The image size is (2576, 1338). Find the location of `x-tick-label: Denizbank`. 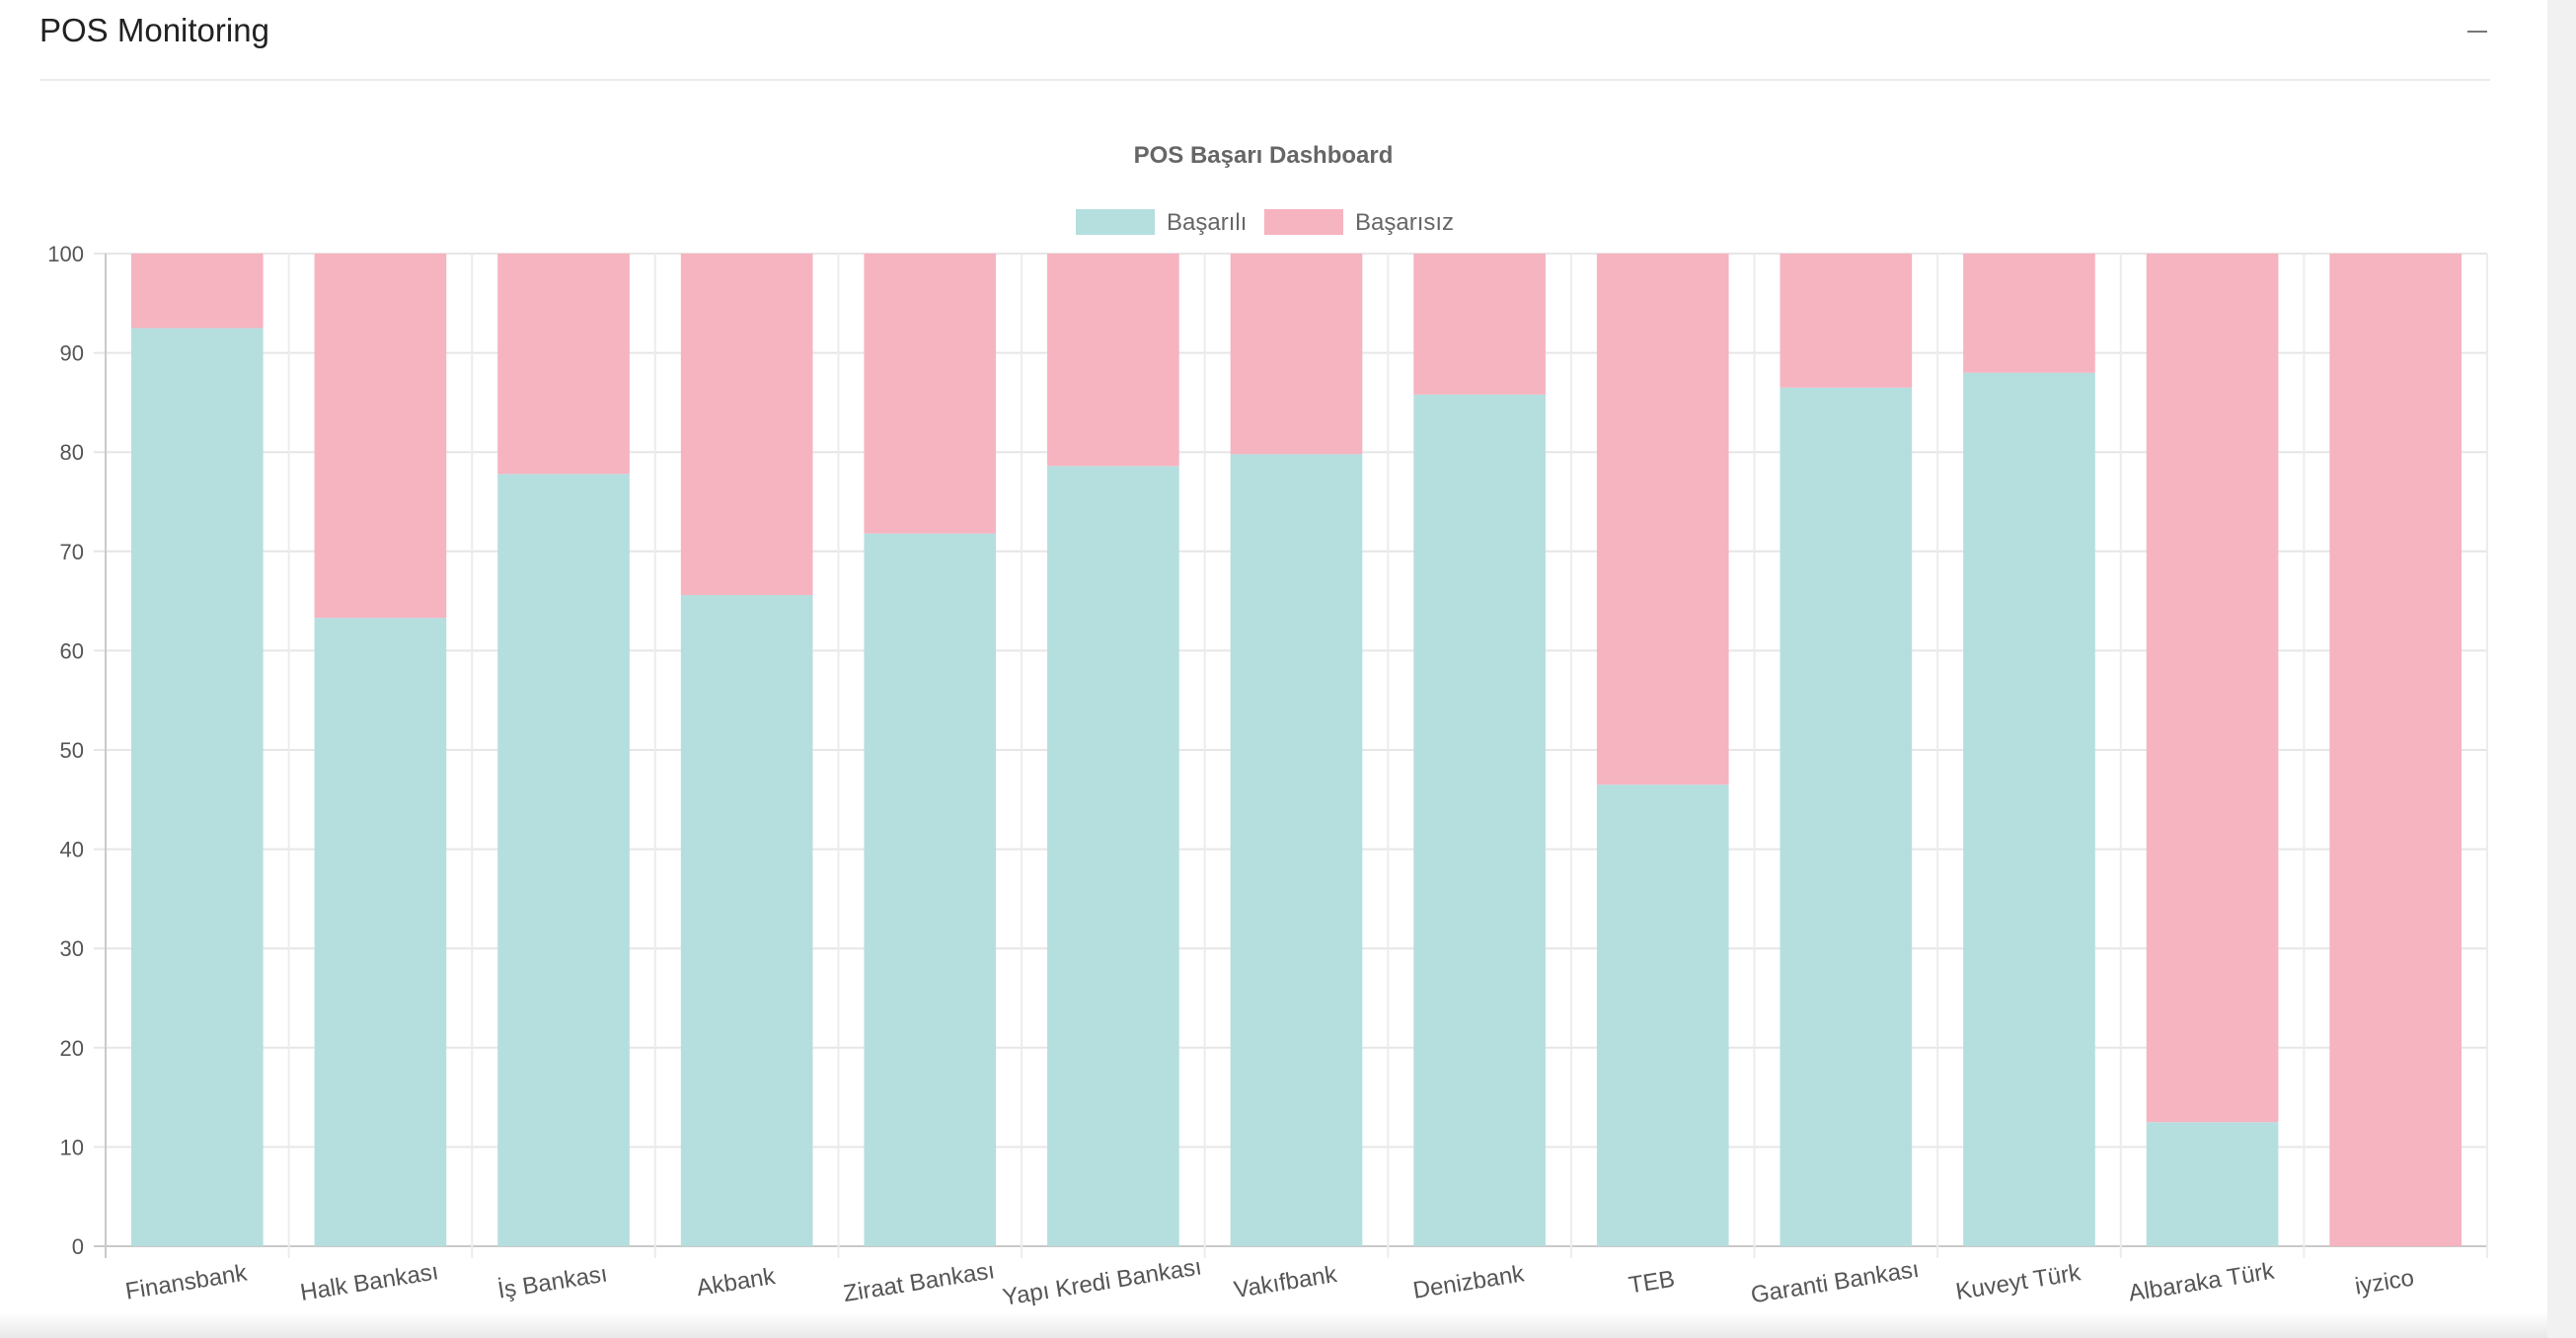

x-tick-label: Denizbank is located at coordinates (1469, 1282).